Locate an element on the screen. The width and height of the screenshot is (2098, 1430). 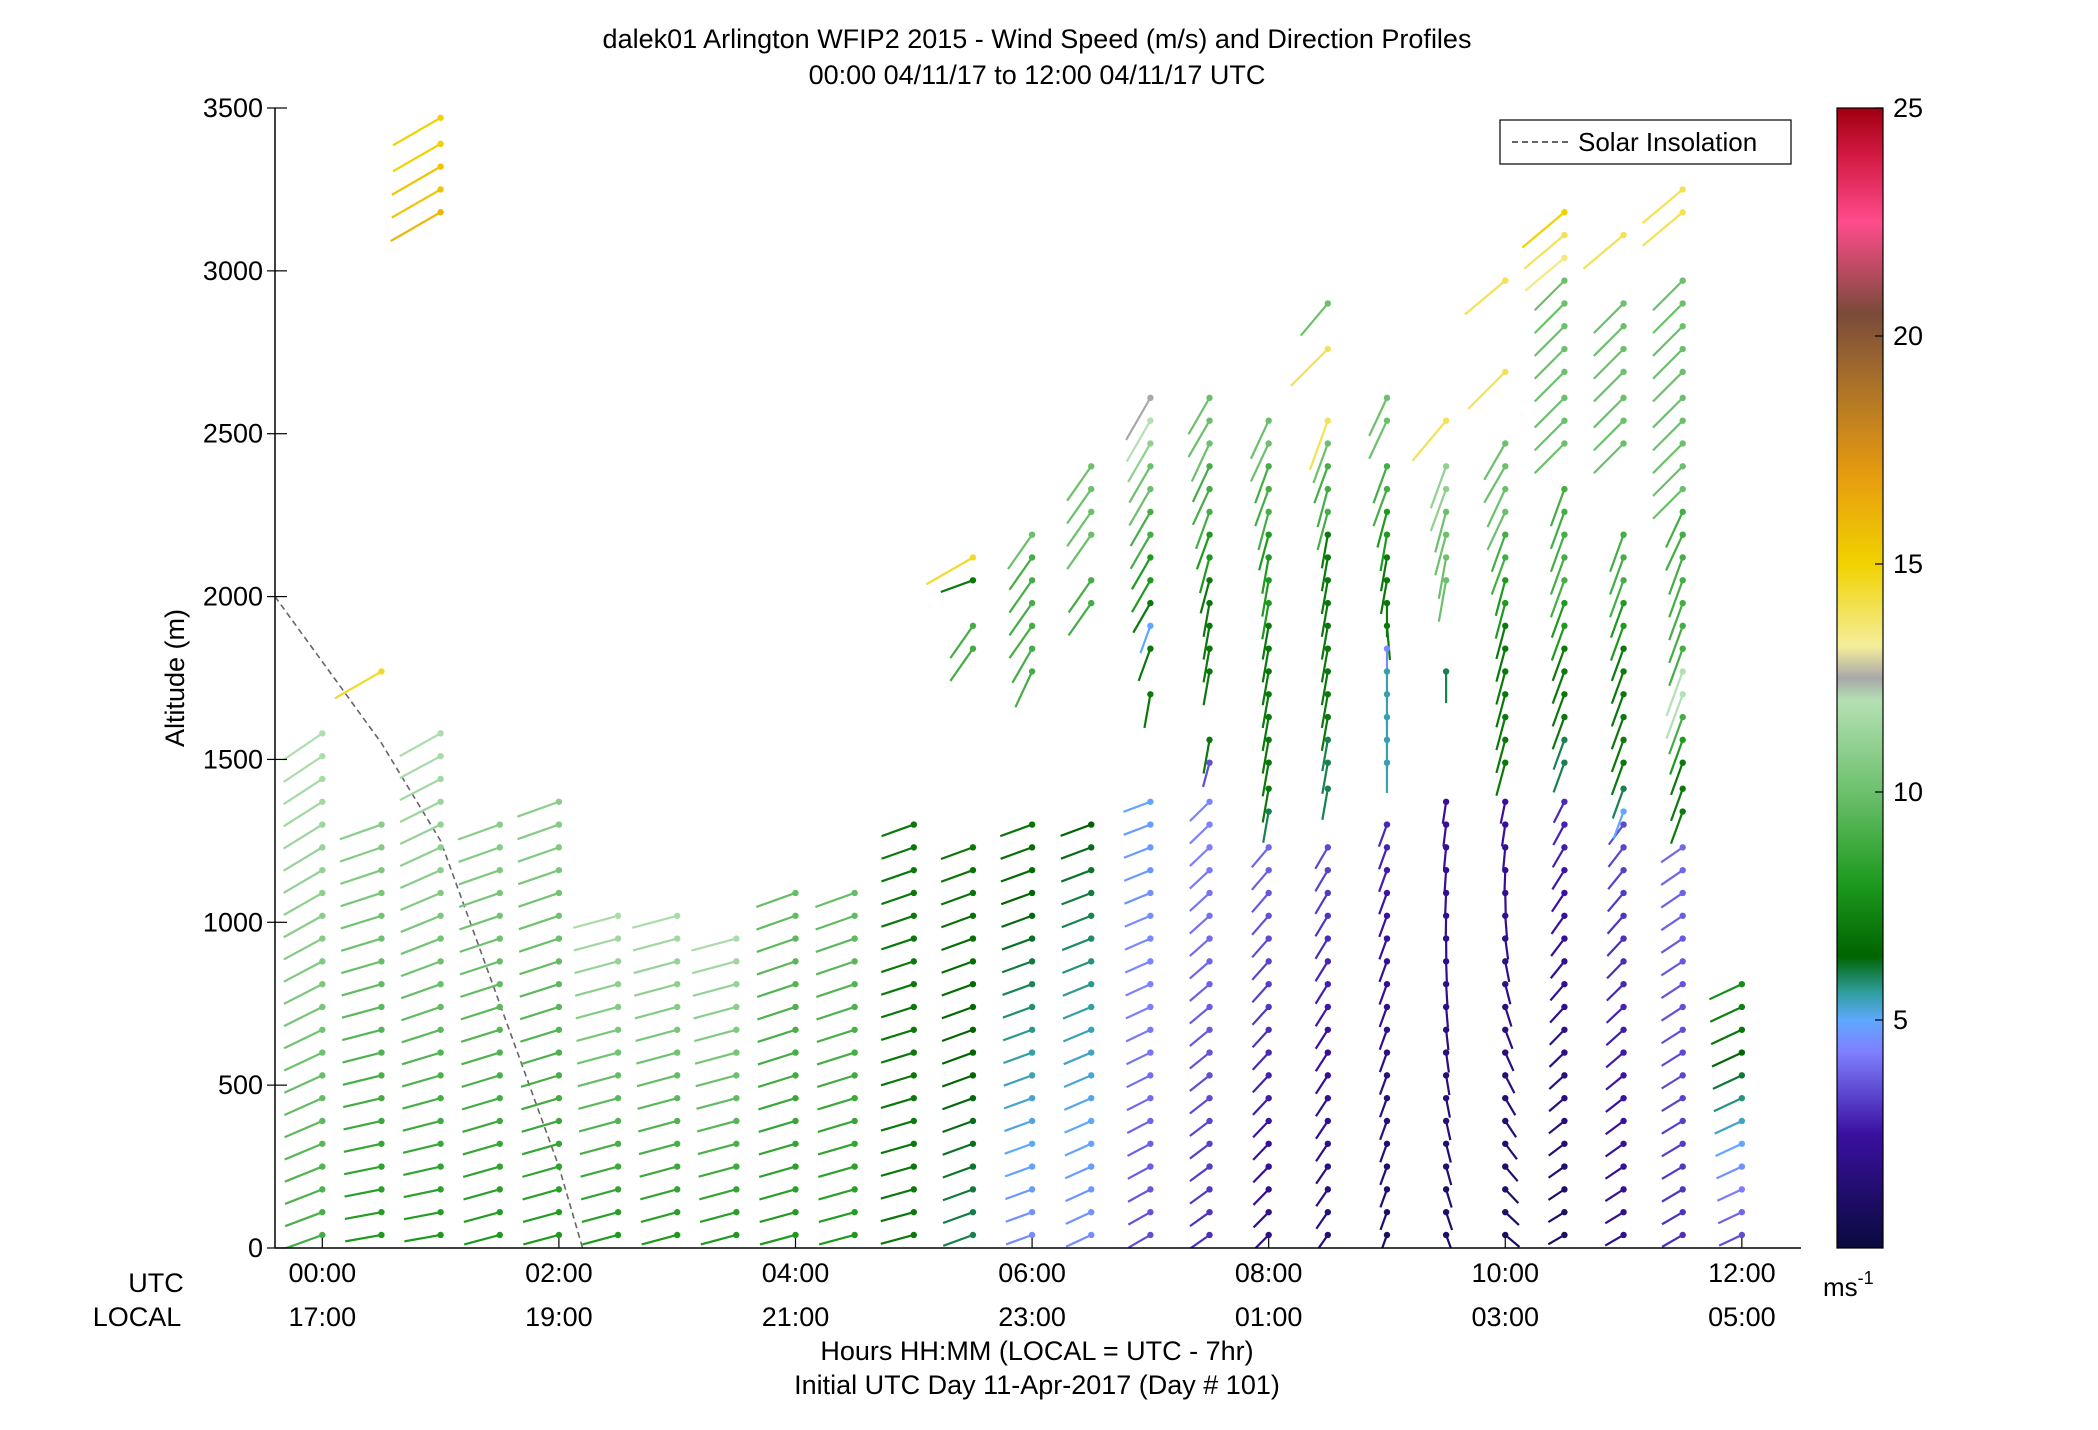
local-row-label: LOCAL is located at coordinates (137, 1317).